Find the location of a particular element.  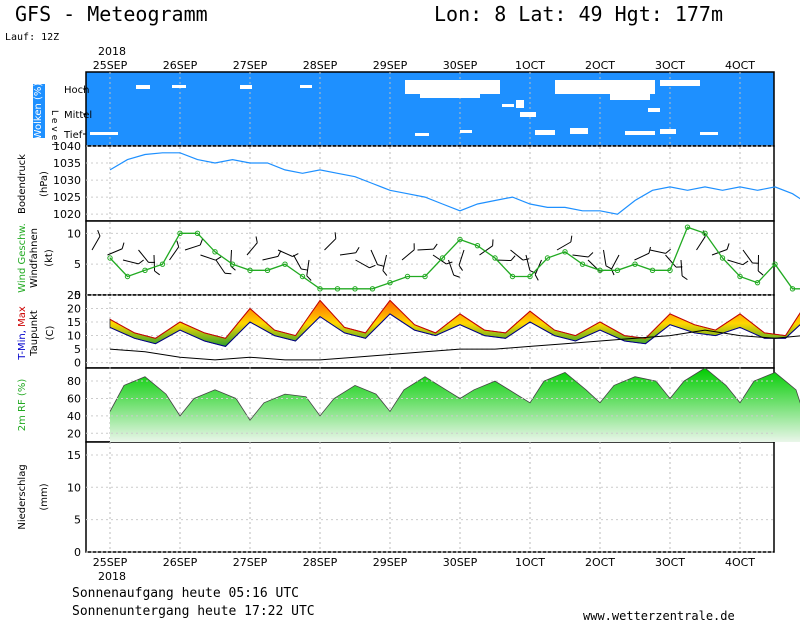

date-label-top: 28SEP is located at coordinates (320, 65).